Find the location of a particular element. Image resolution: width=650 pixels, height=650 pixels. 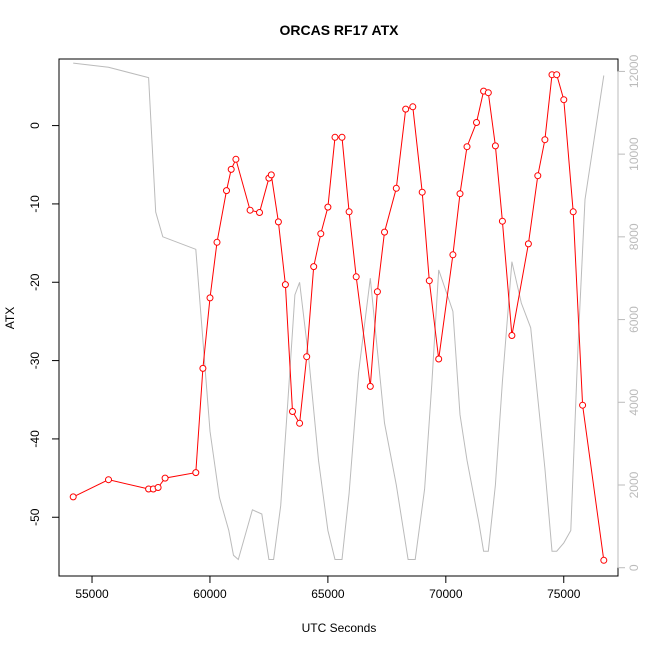

secondary-y-axis: 0 2000 4000 6000 8000 10000 12000 is located at coordinates (629, 312).